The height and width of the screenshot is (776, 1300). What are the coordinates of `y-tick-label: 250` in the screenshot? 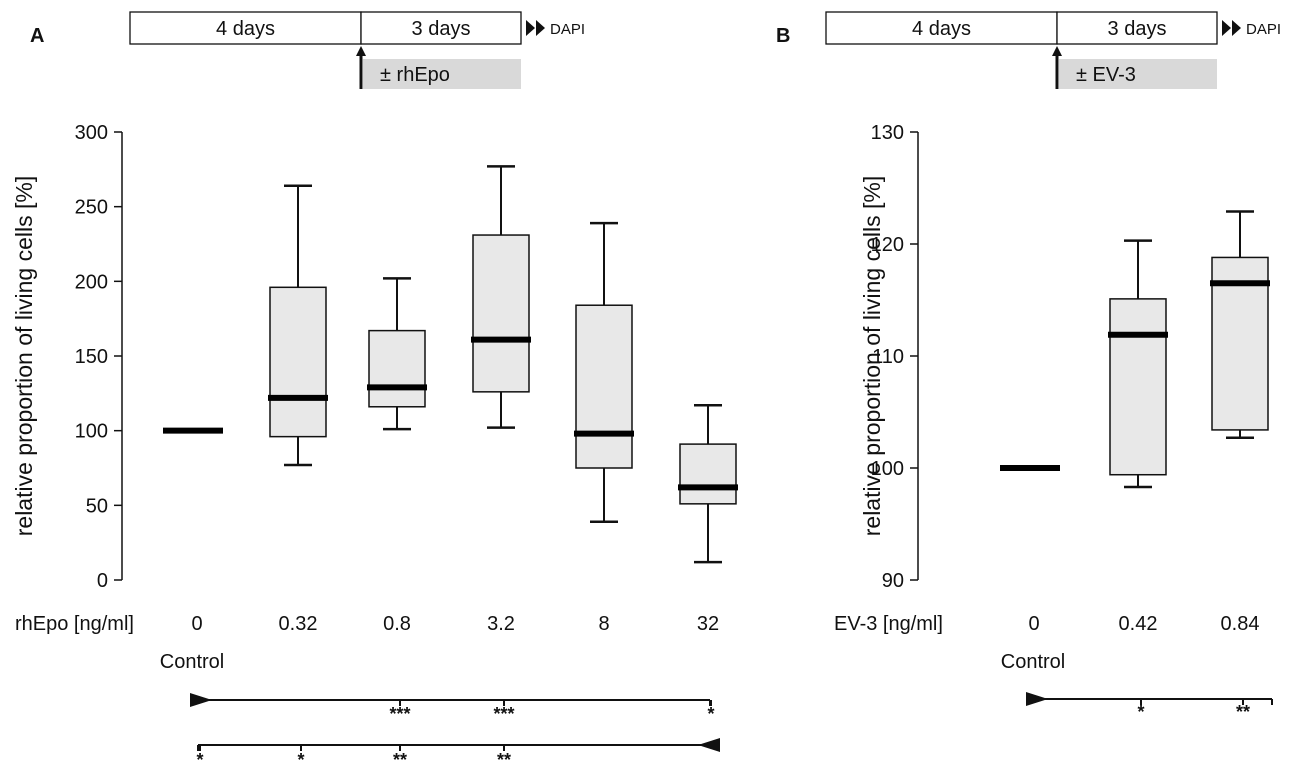 It's located at (91, 208).